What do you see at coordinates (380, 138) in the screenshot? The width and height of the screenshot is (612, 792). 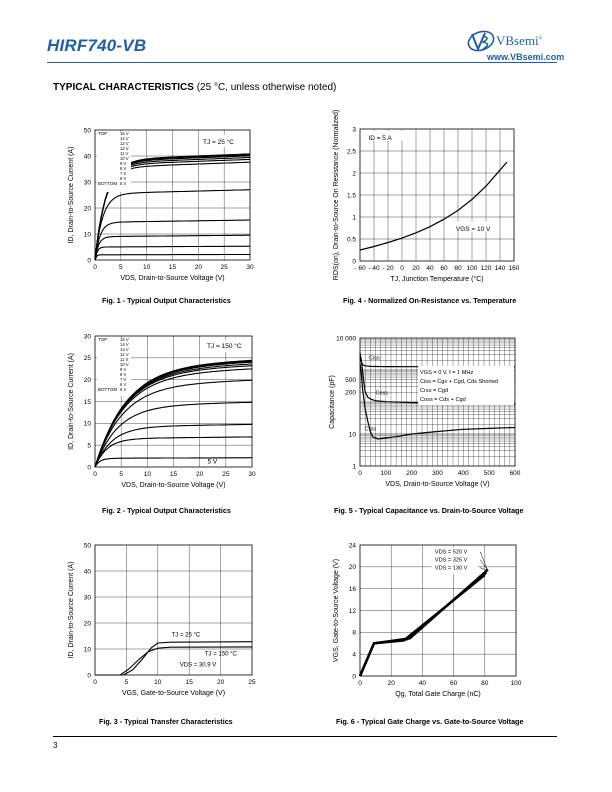 I see `id-annotation: ID = 5 A` at bounding box center [380, 138].